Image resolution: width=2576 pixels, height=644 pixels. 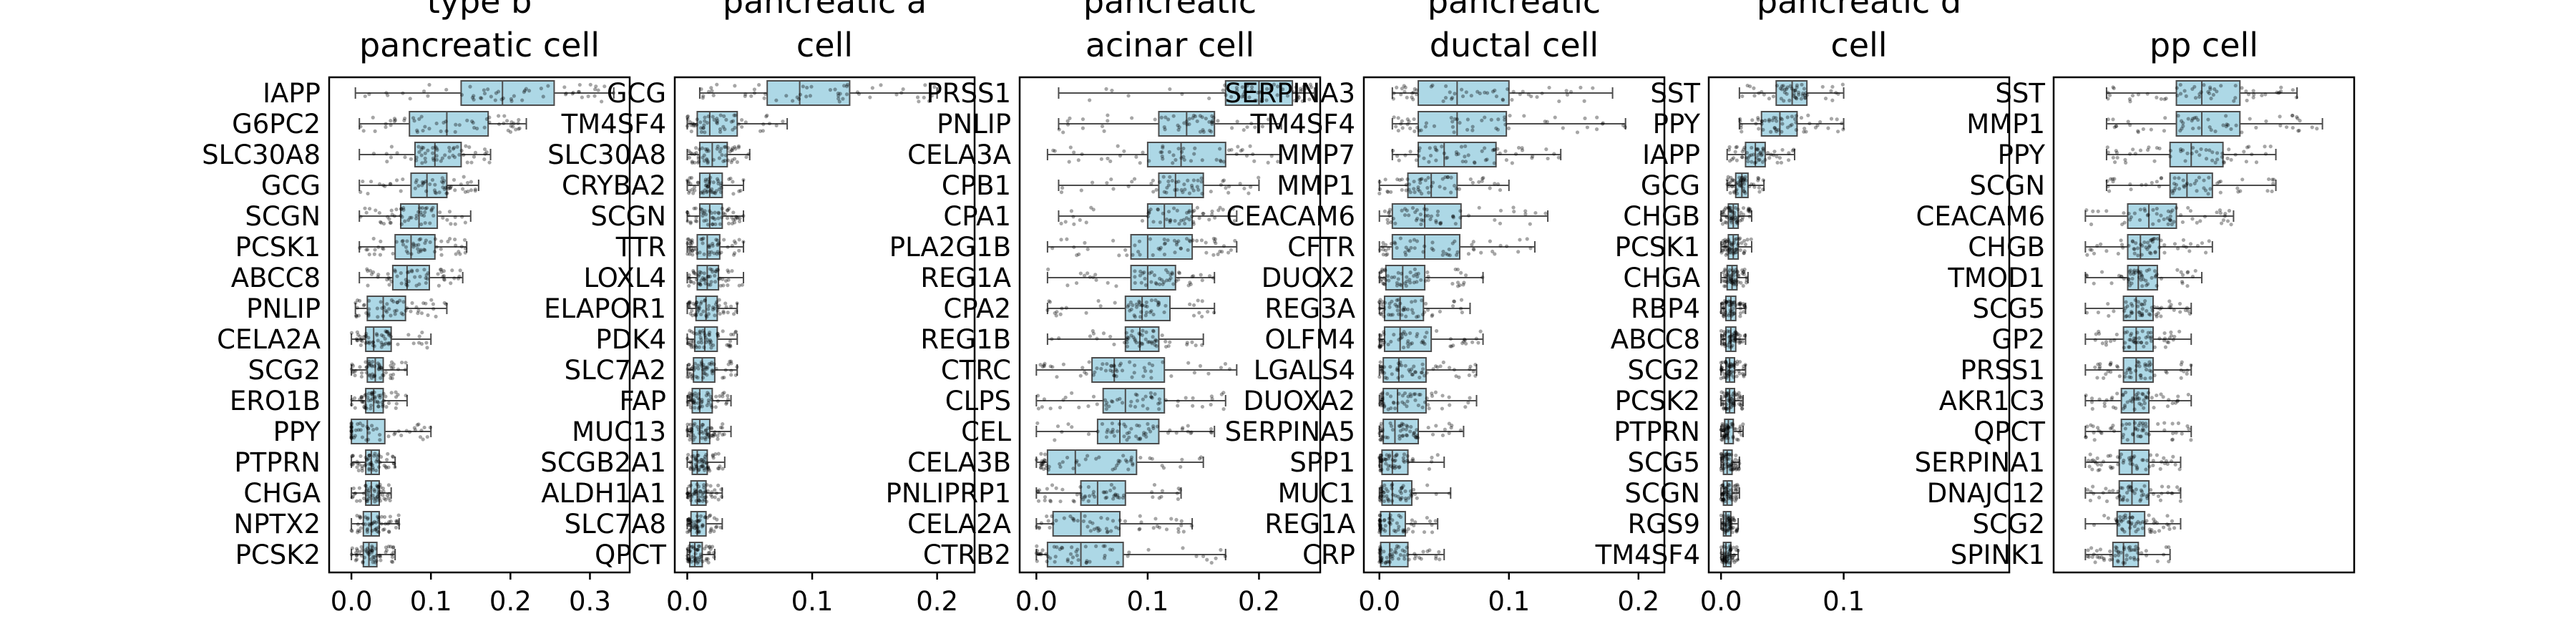 What do you see at coordinates (1657, 431) in the screenshot?
I see `gene-label: PTPRN` at bounding box center [1657, 431].